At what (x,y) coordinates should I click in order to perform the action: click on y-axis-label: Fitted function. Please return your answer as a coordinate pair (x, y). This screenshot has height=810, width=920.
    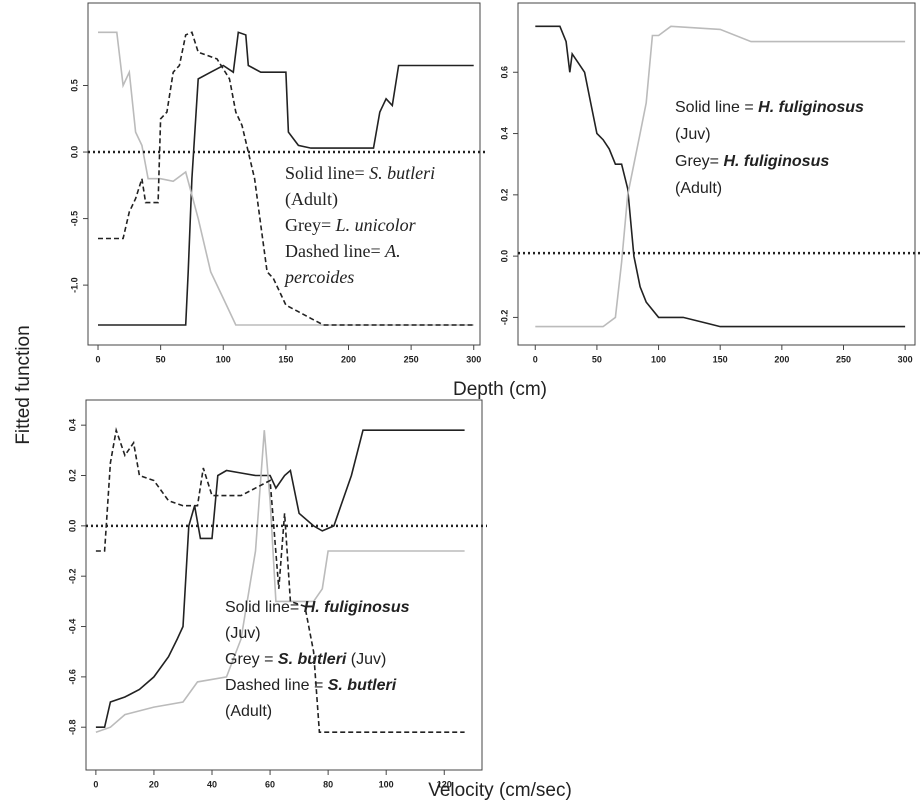
    Looking at the image, I should click on (23, 384).